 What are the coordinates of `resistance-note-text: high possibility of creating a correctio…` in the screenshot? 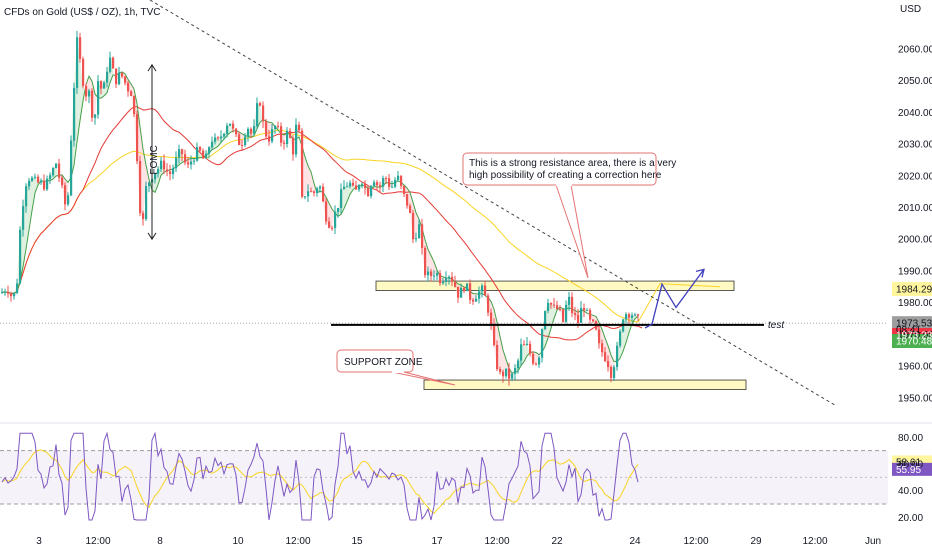 It's located at (565, 175).